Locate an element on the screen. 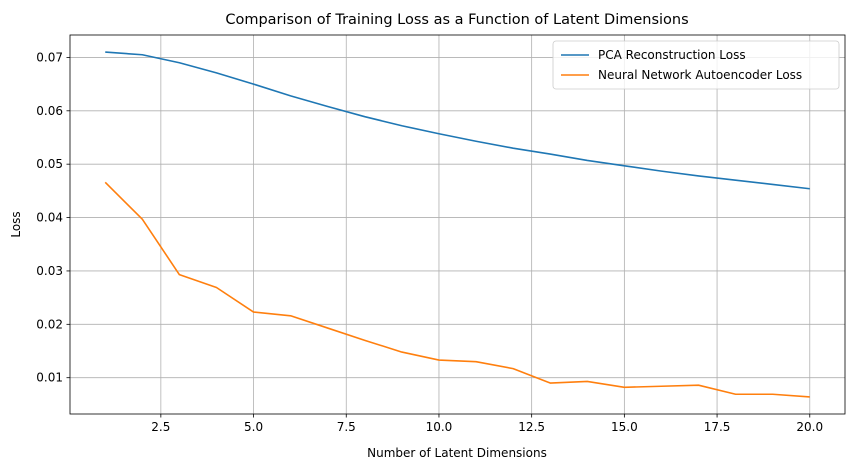  y-tick-label: 0.02 is located at coordinates (49, 324).